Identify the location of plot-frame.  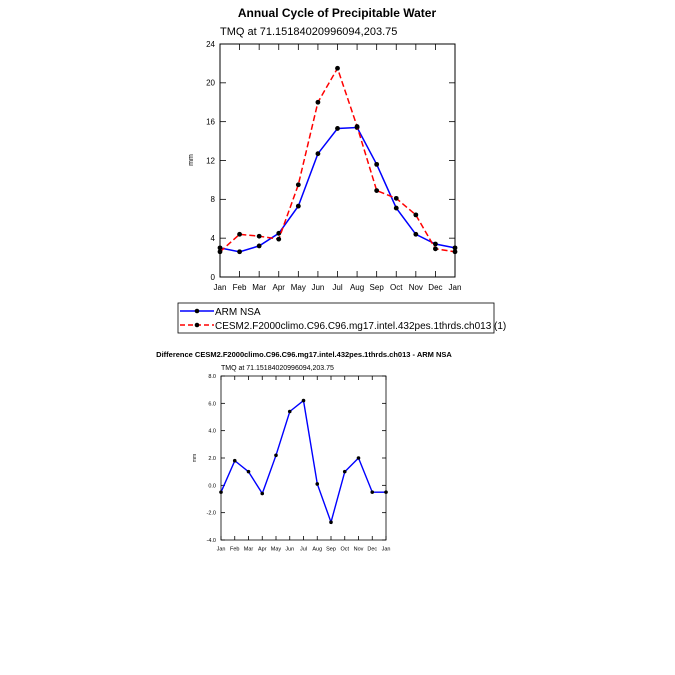
(337, 160).